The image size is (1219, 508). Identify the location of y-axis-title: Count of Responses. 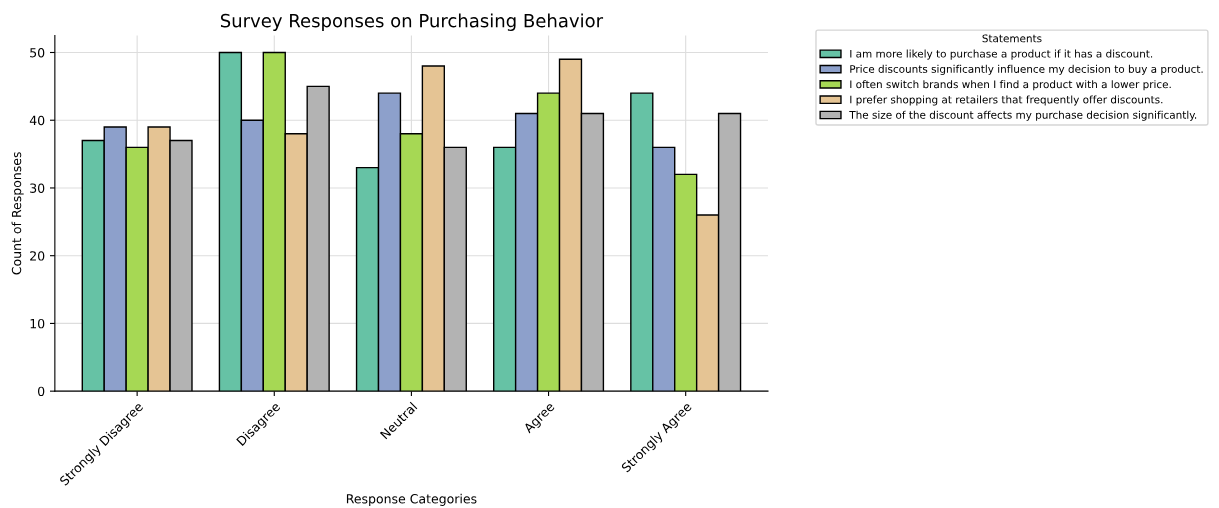
(17, 213).